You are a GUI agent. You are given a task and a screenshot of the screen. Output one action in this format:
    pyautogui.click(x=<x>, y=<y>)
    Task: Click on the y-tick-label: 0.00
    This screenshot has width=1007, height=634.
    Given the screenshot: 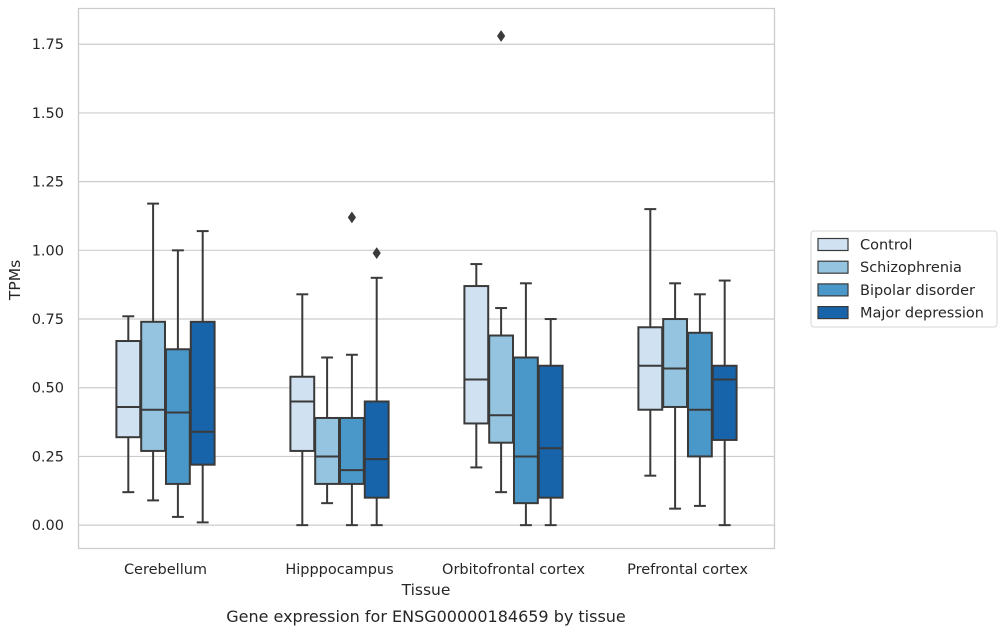 What is the action you would take?
    pyautogui.click(x=48, y=526)
    